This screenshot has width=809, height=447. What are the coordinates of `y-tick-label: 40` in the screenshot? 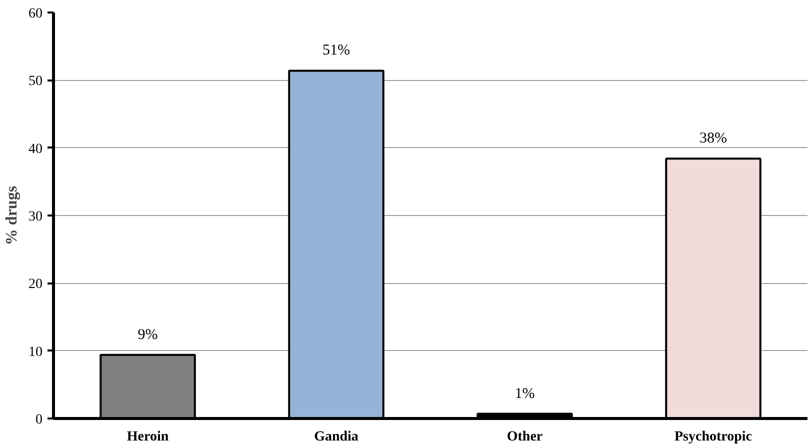 It's located at (35, 149).